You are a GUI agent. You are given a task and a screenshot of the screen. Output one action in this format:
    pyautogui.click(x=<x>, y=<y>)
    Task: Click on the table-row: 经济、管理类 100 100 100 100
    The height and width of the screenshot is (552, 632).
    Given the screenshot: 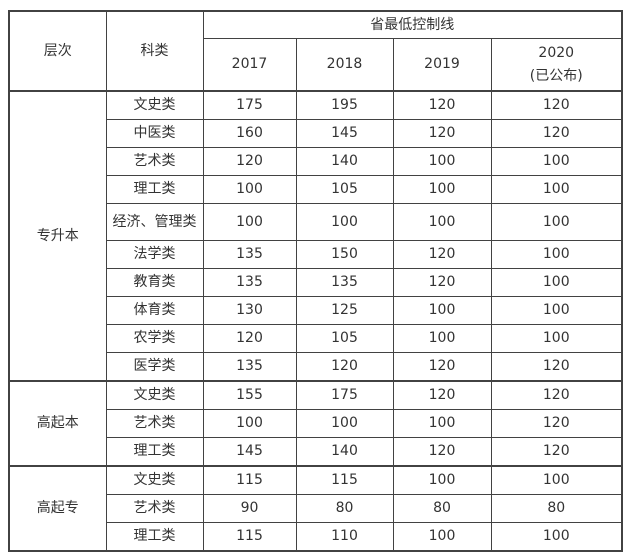 What is the action you would take?
    pyautogui.click(x=316, y=222)
    